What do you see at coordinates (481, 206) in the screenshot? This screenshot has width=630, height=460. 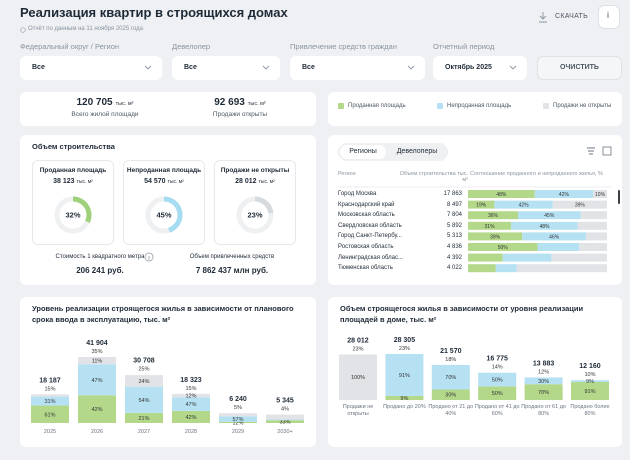 I see `ratio-label: 19%` at bounding box center [481, 206].